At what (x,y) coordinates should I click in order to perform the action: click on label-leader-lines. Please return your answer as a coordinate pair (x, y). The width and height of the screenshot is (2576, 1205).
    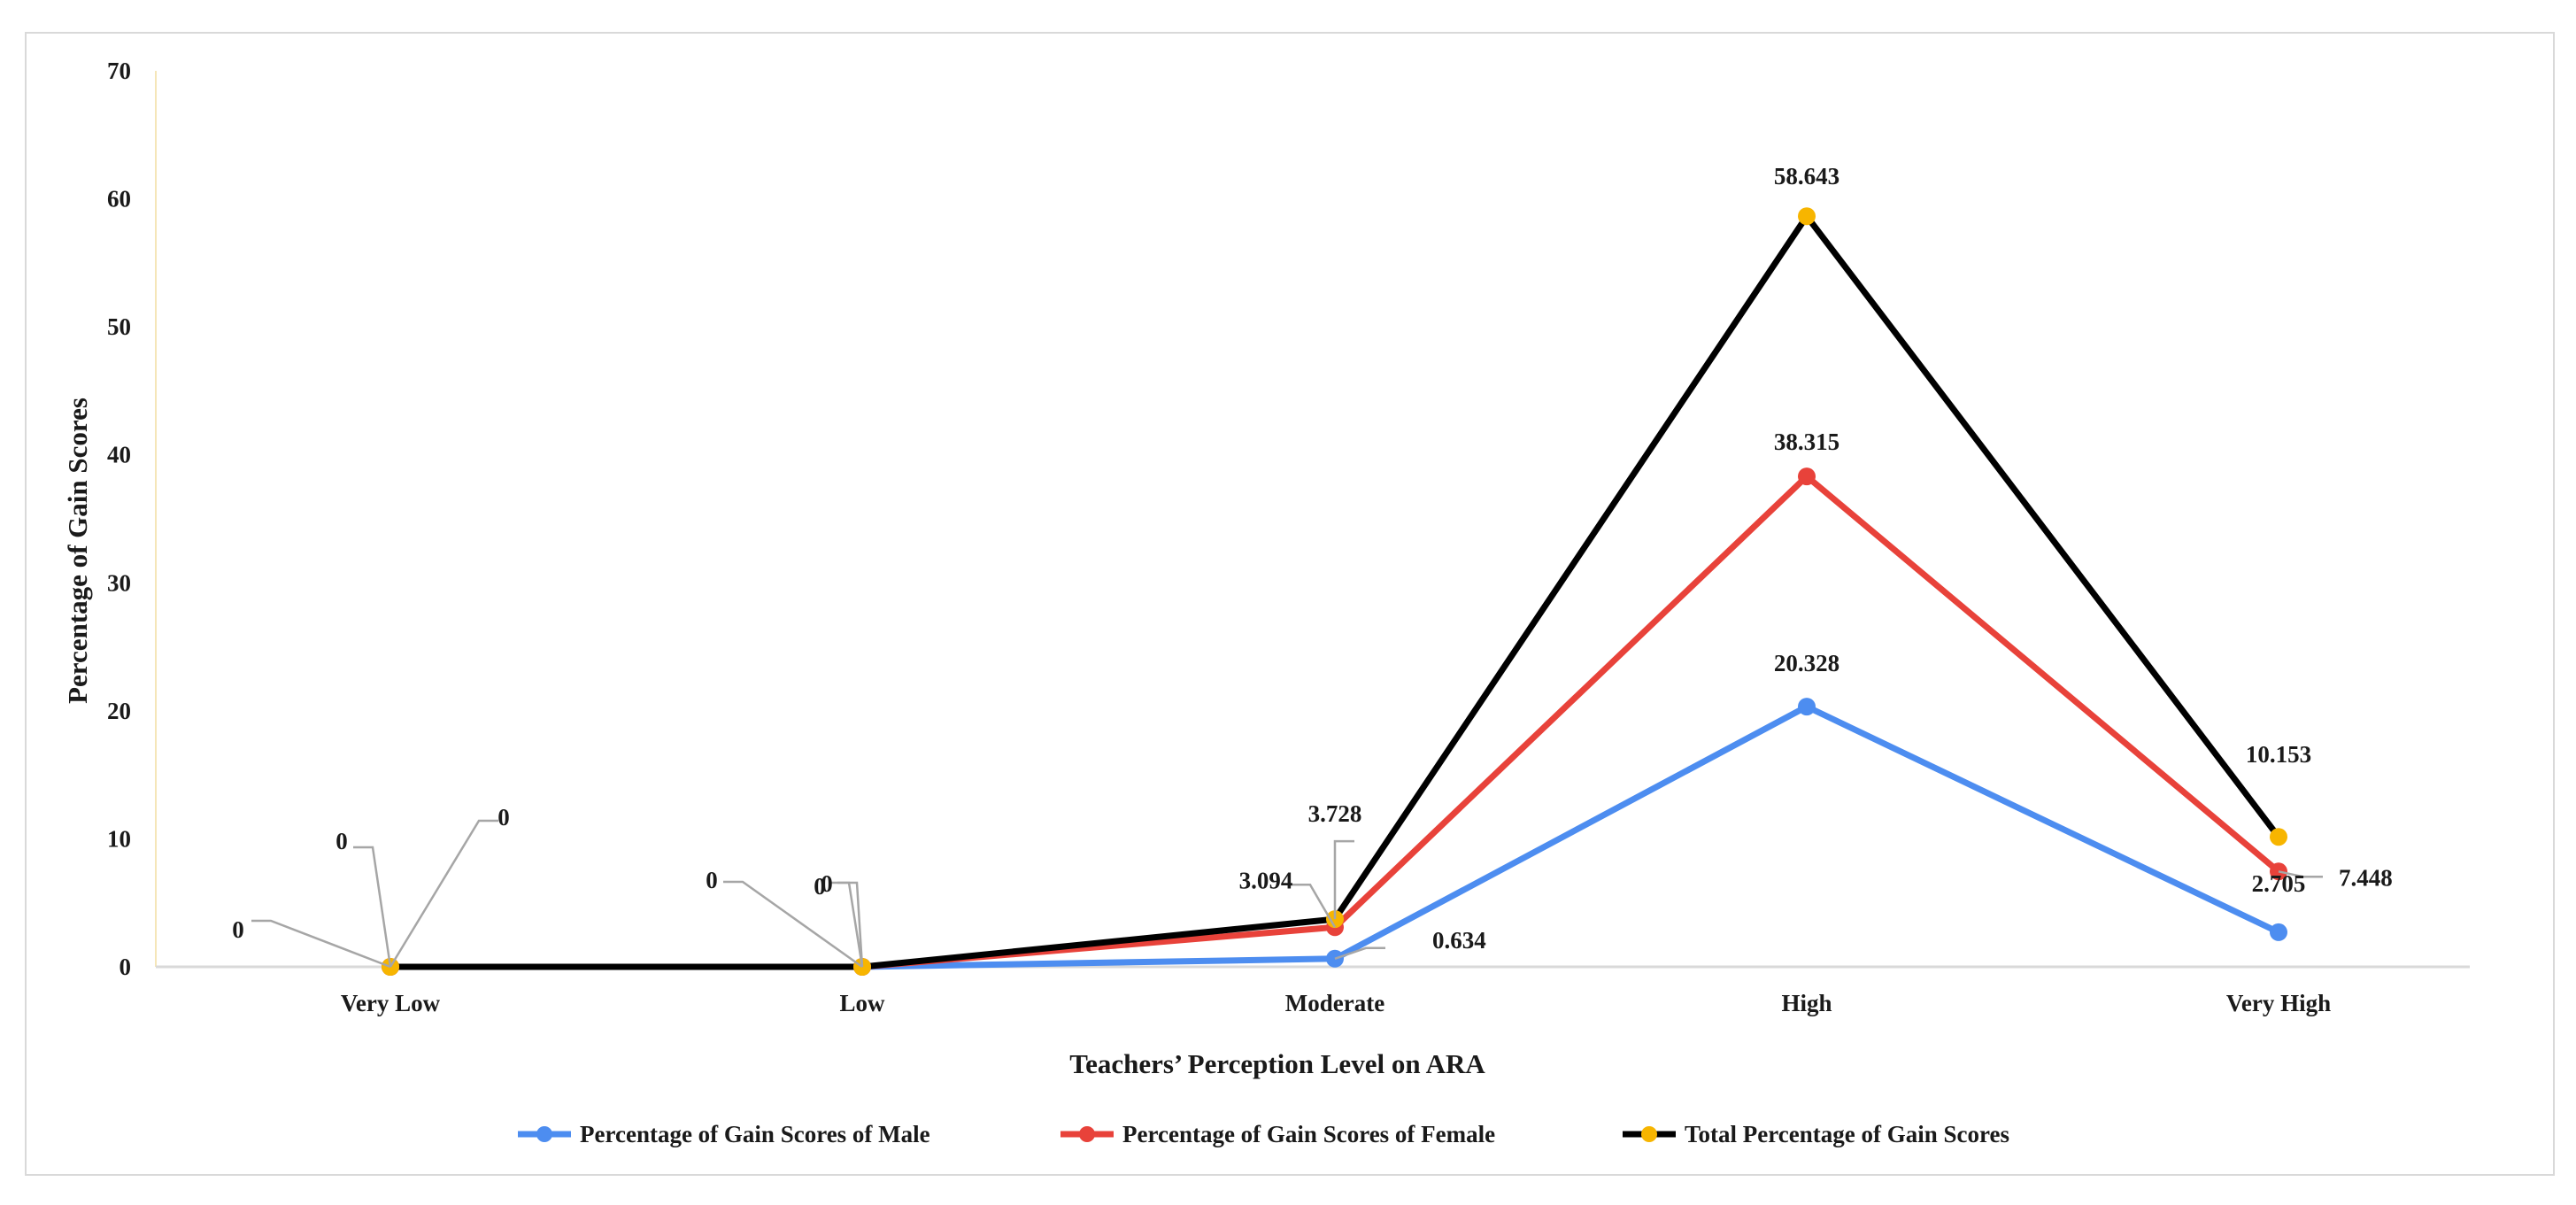
    Looking at the image, I should click on (1287, 894).